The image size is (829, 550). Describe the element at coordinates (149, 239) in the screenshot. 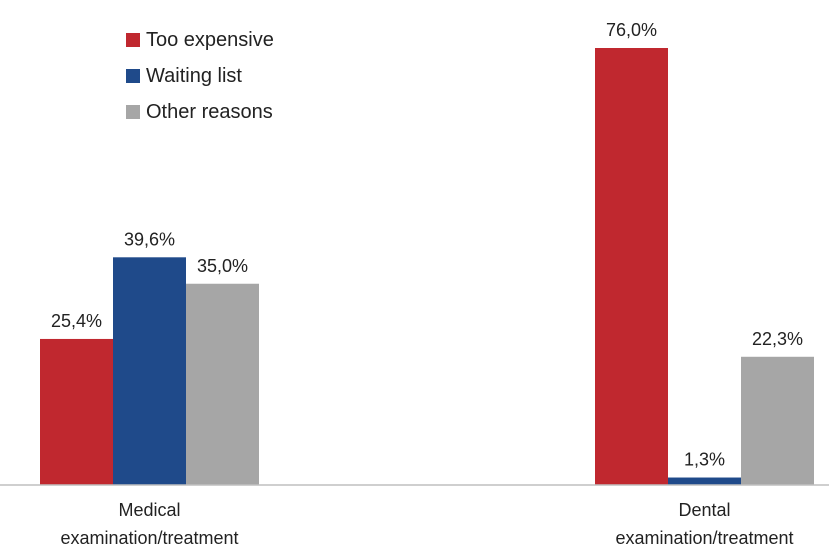

I see `data-label: 39,6%` at that location.